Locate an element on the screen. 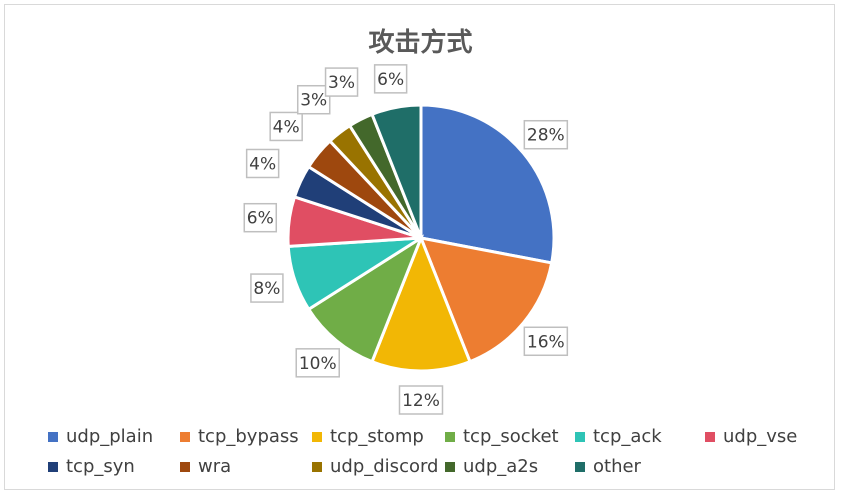 Image resolution: width=841 pixels, height=496 pixels. data-label-udp_discord: 3% is located at coordinates (313, 99).